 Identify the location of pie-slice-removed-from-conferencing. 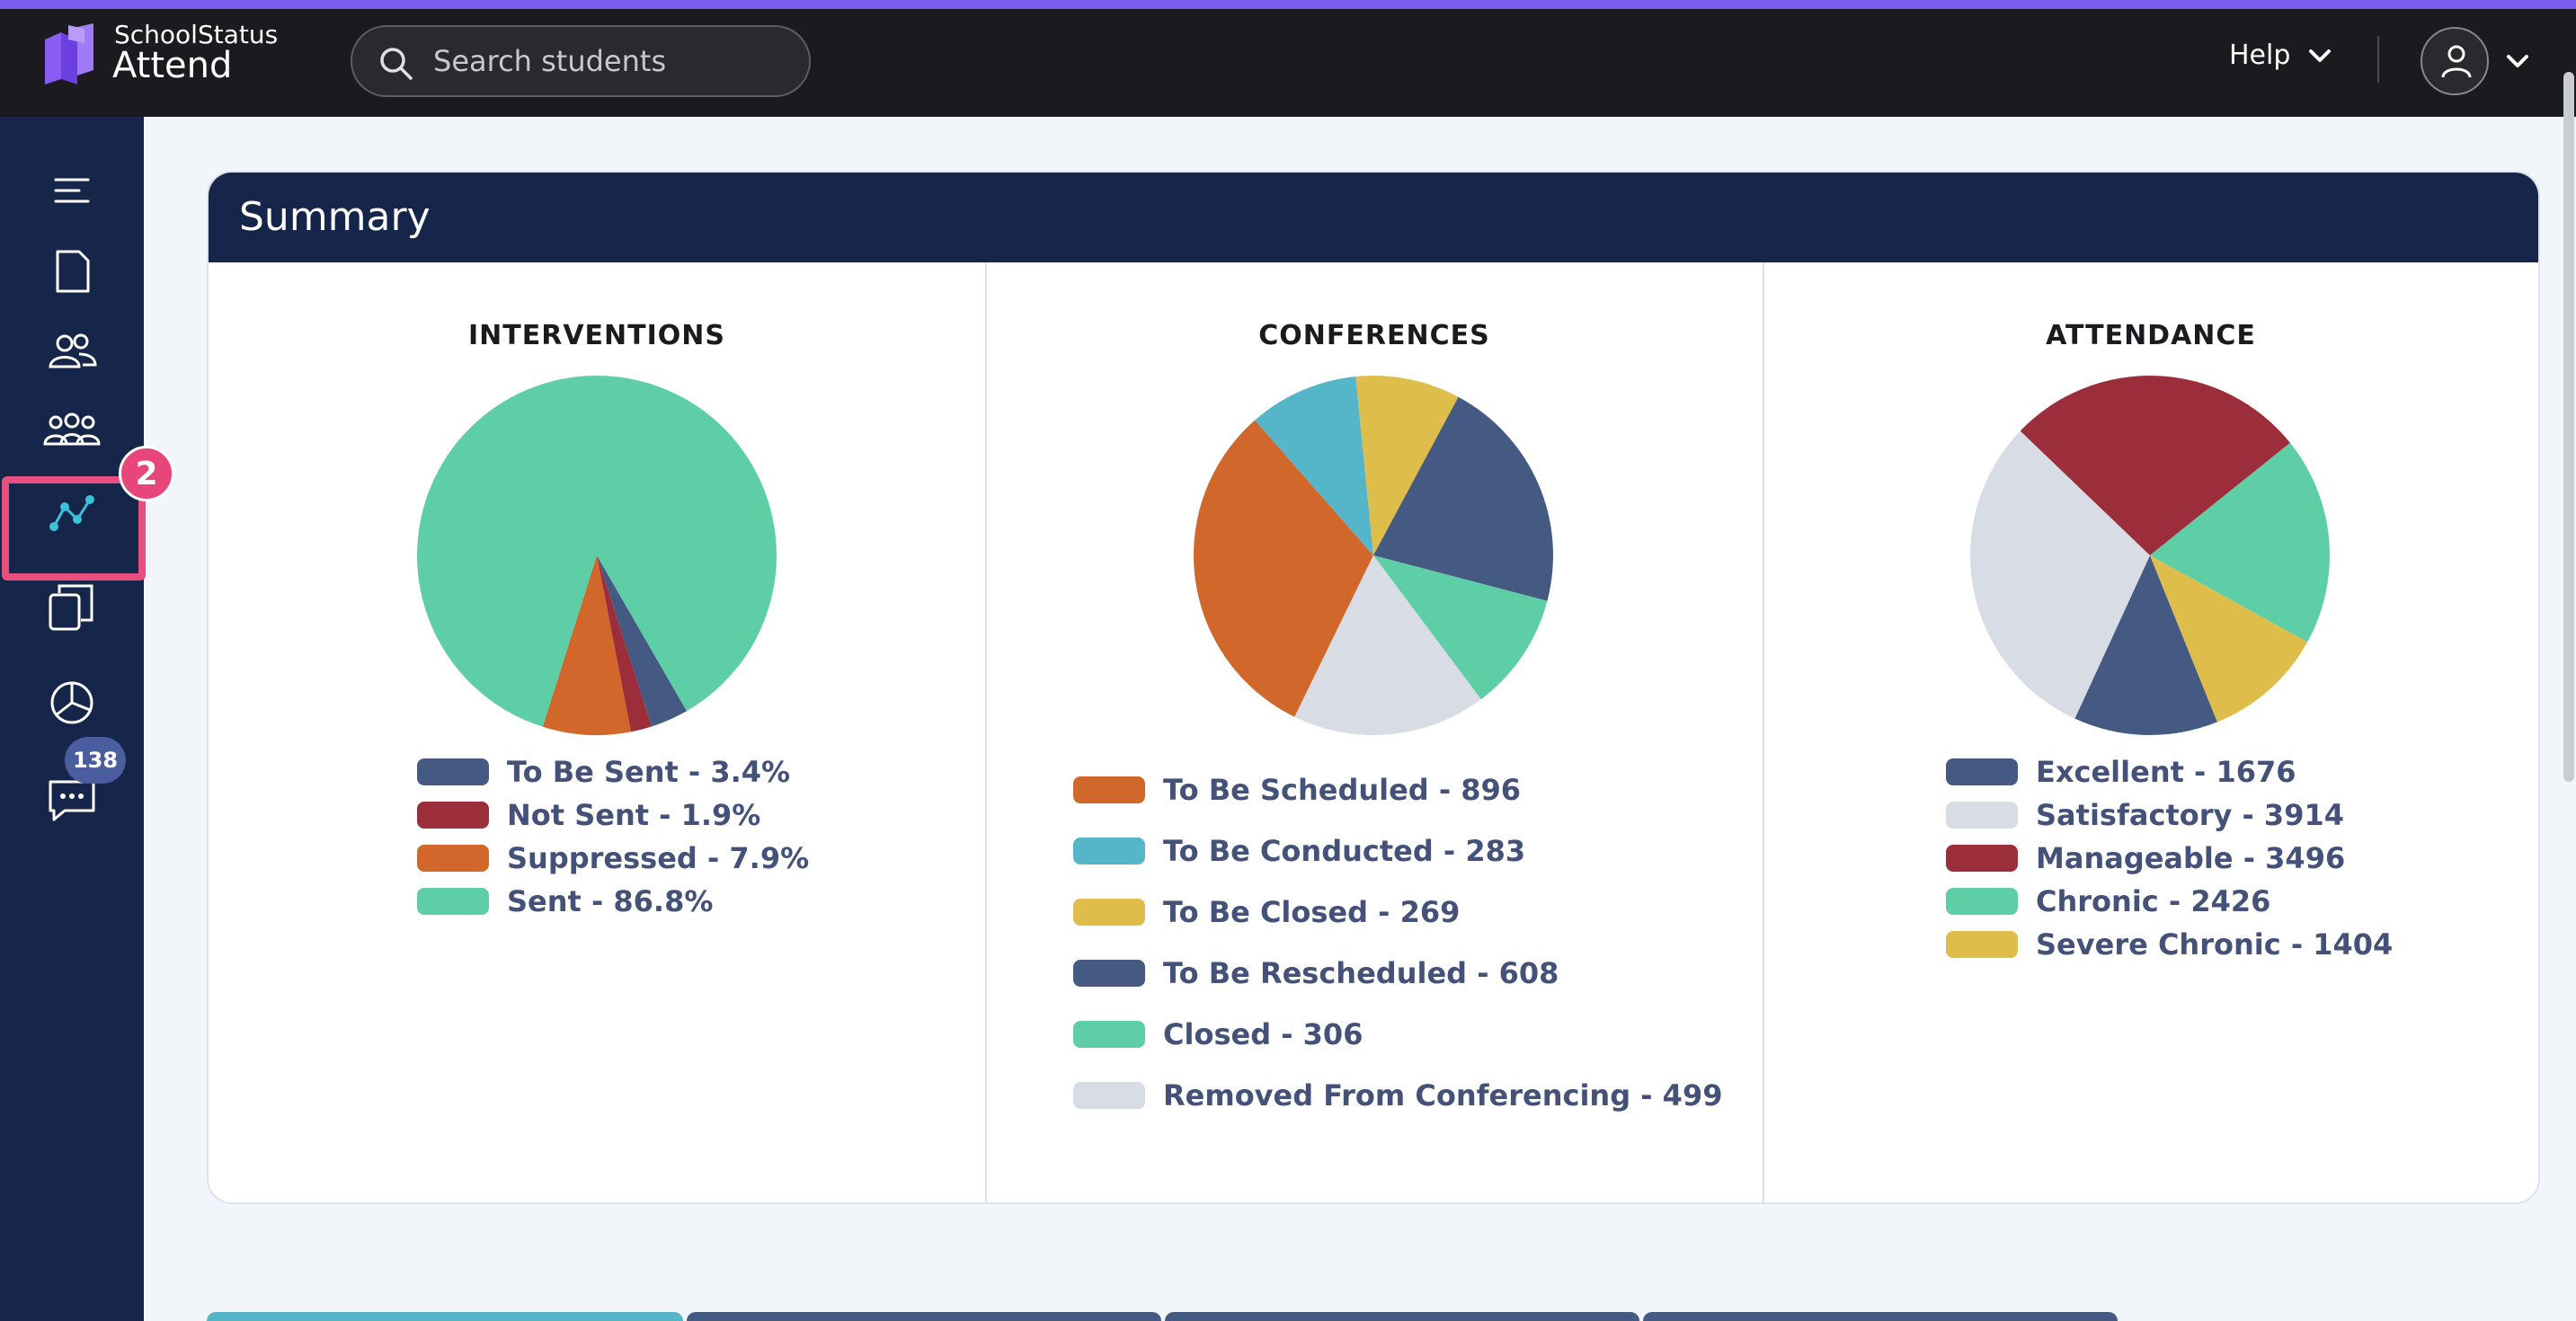
(1387, 645).